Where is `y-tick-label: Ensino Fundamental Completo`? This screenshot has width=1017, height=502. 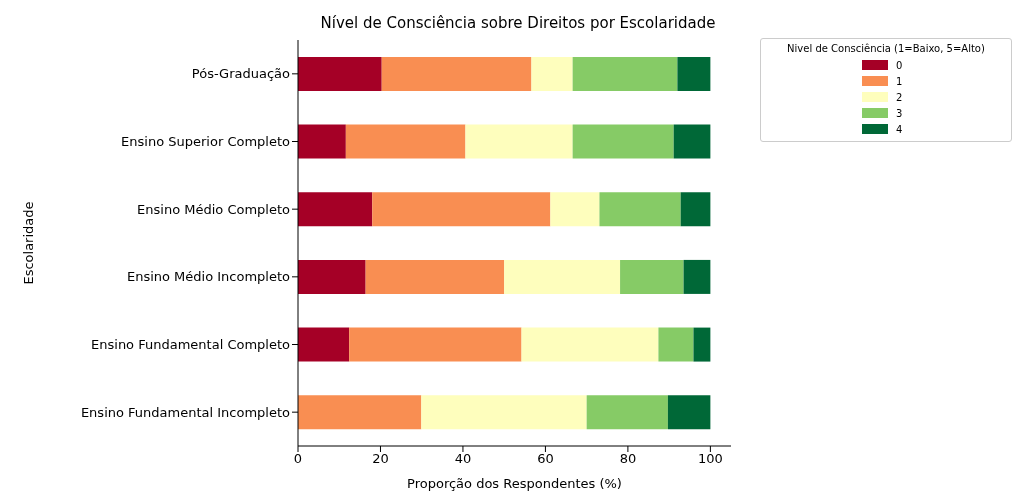
y-tick-label: Ensino Fundamental Completo is located at coordinates (191, 345).